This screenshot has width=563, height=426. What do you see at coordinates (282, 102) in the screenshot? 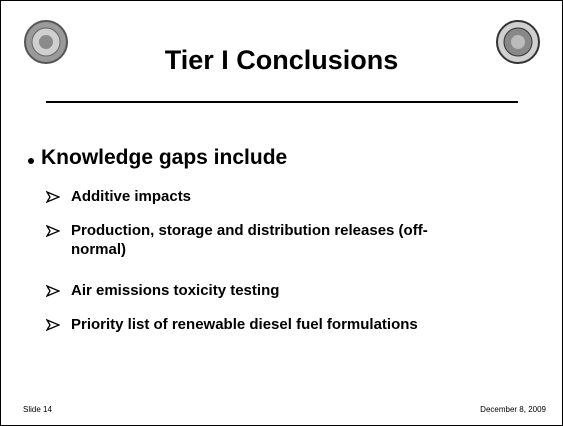
I see `title-rule` at bounding box center [282, 102].